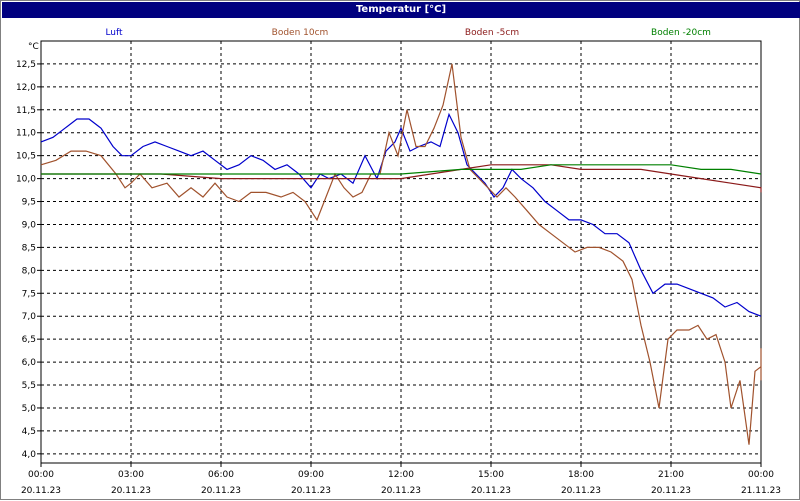 This screenshot has height=501, width=800. I want to click on x-tick-time-label: 21:00, so click(671, 475).